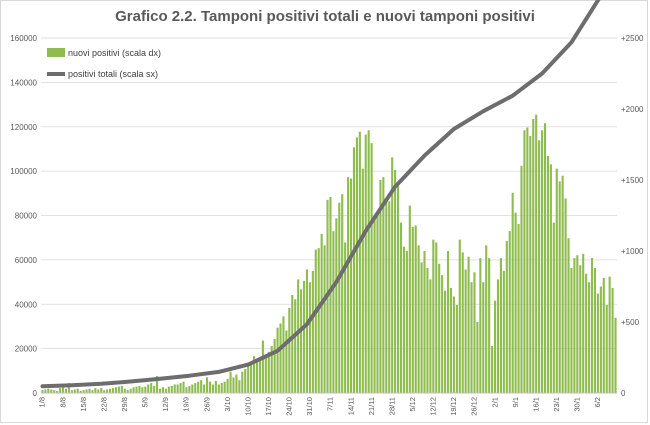  What do you see at coordinates (597, 402) in the screenshot?
I see `x-tick-label: 6/2` at bounding box center [597, 402].